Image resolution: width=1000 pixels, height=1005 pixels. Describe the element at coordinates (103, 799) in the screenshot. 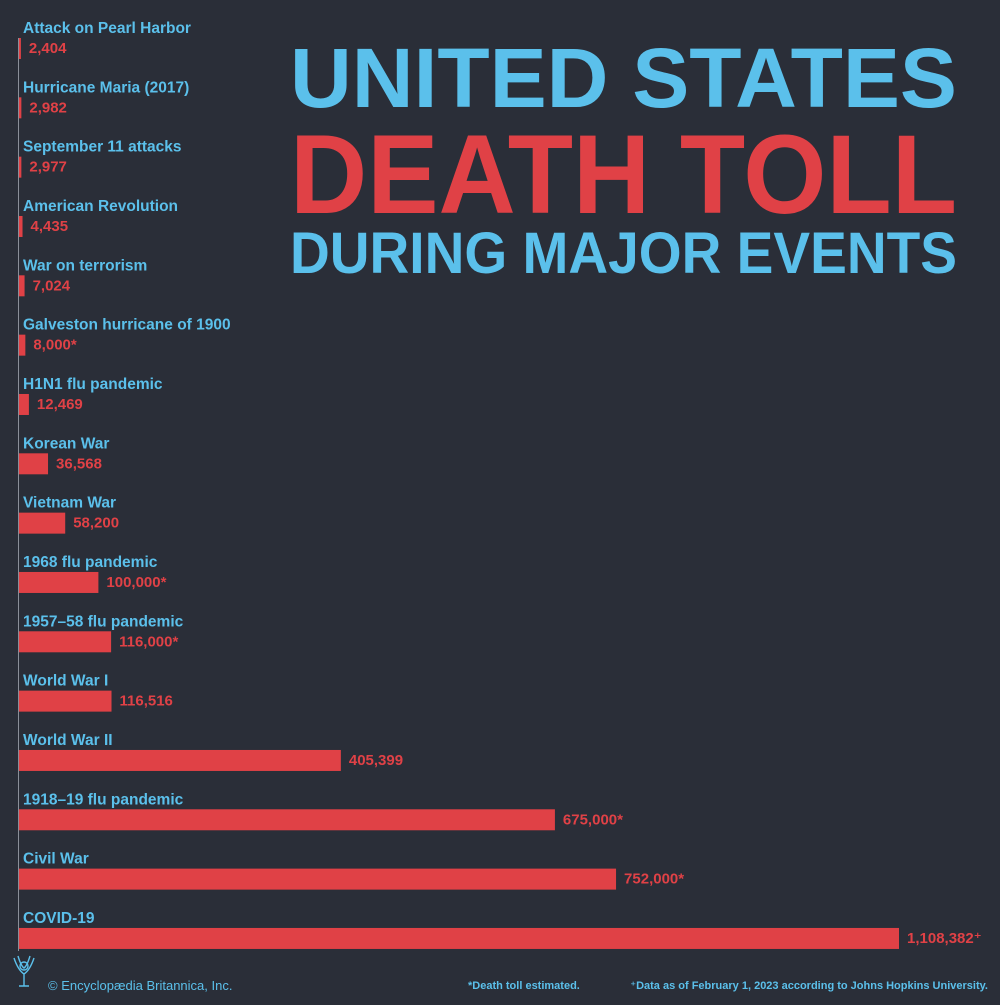

I see `category-label: 1918–19 flu pandemic` at that location.